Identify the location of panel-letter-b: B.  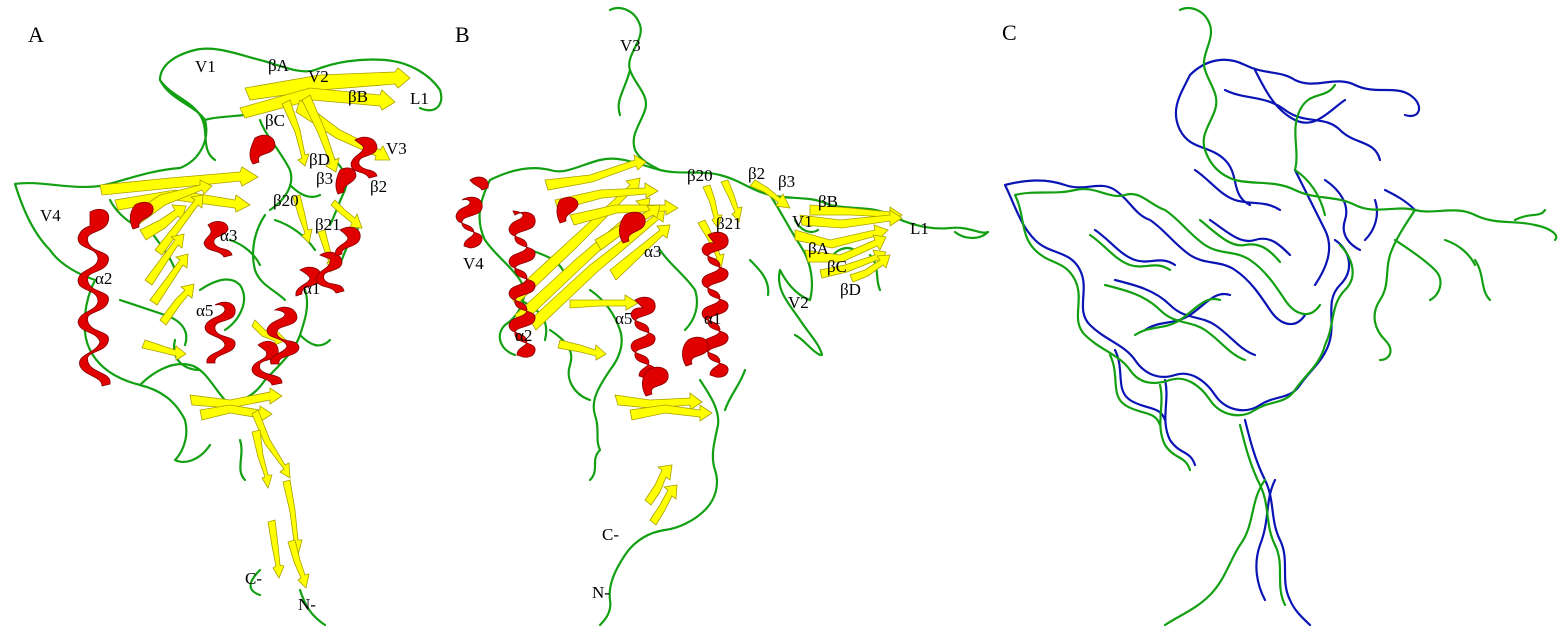
(462, 34).